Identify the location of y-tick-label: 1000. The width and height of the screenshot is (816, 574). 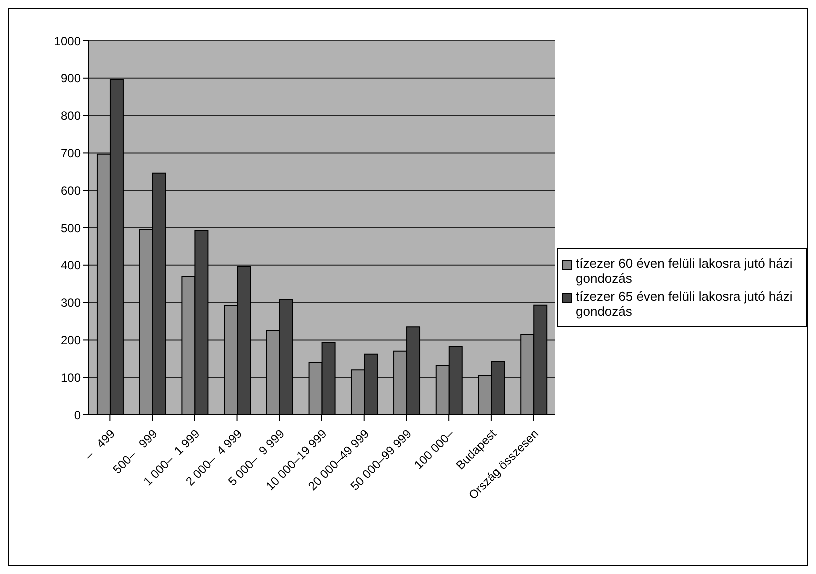
(68, 41).